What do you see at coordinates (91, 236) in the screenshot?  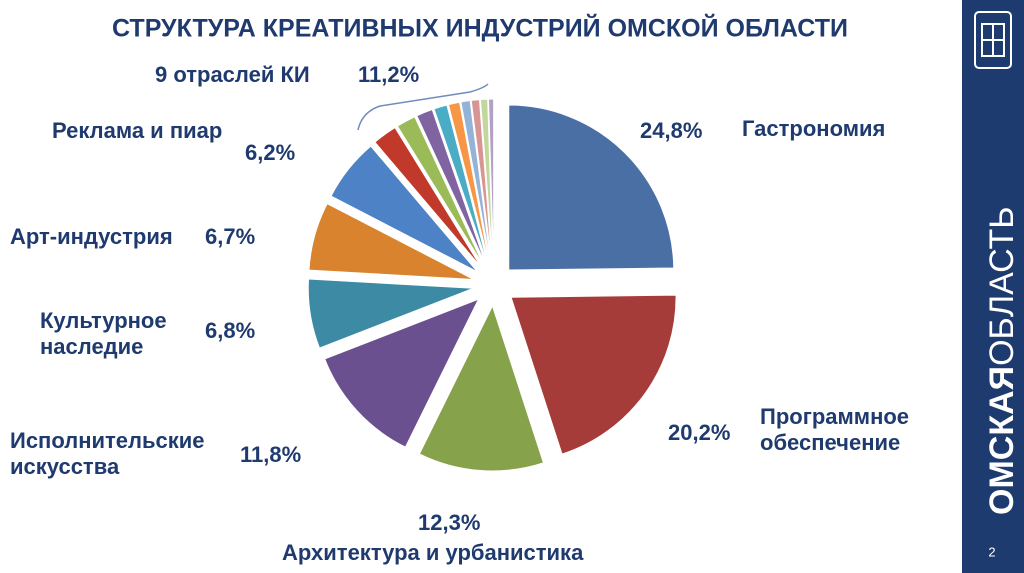 I see `category-label: Арт-индустрия` at bounding box center [91, 236].